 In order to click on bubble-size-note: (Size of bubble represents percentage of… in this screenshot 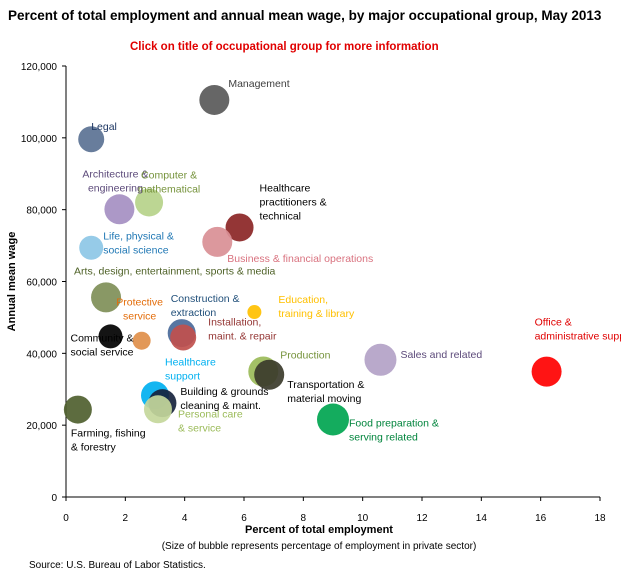, I will do `click(319, 546)`.